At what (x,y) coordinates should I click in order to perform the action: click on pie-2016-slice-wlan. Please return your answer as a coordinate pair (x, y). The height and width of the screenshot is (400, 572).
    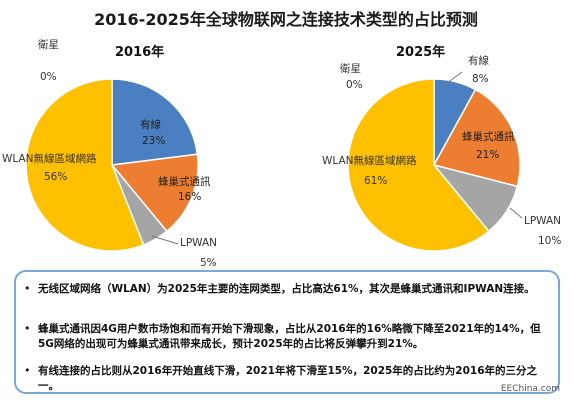
    Looking at the image, I should click on (85, 165).